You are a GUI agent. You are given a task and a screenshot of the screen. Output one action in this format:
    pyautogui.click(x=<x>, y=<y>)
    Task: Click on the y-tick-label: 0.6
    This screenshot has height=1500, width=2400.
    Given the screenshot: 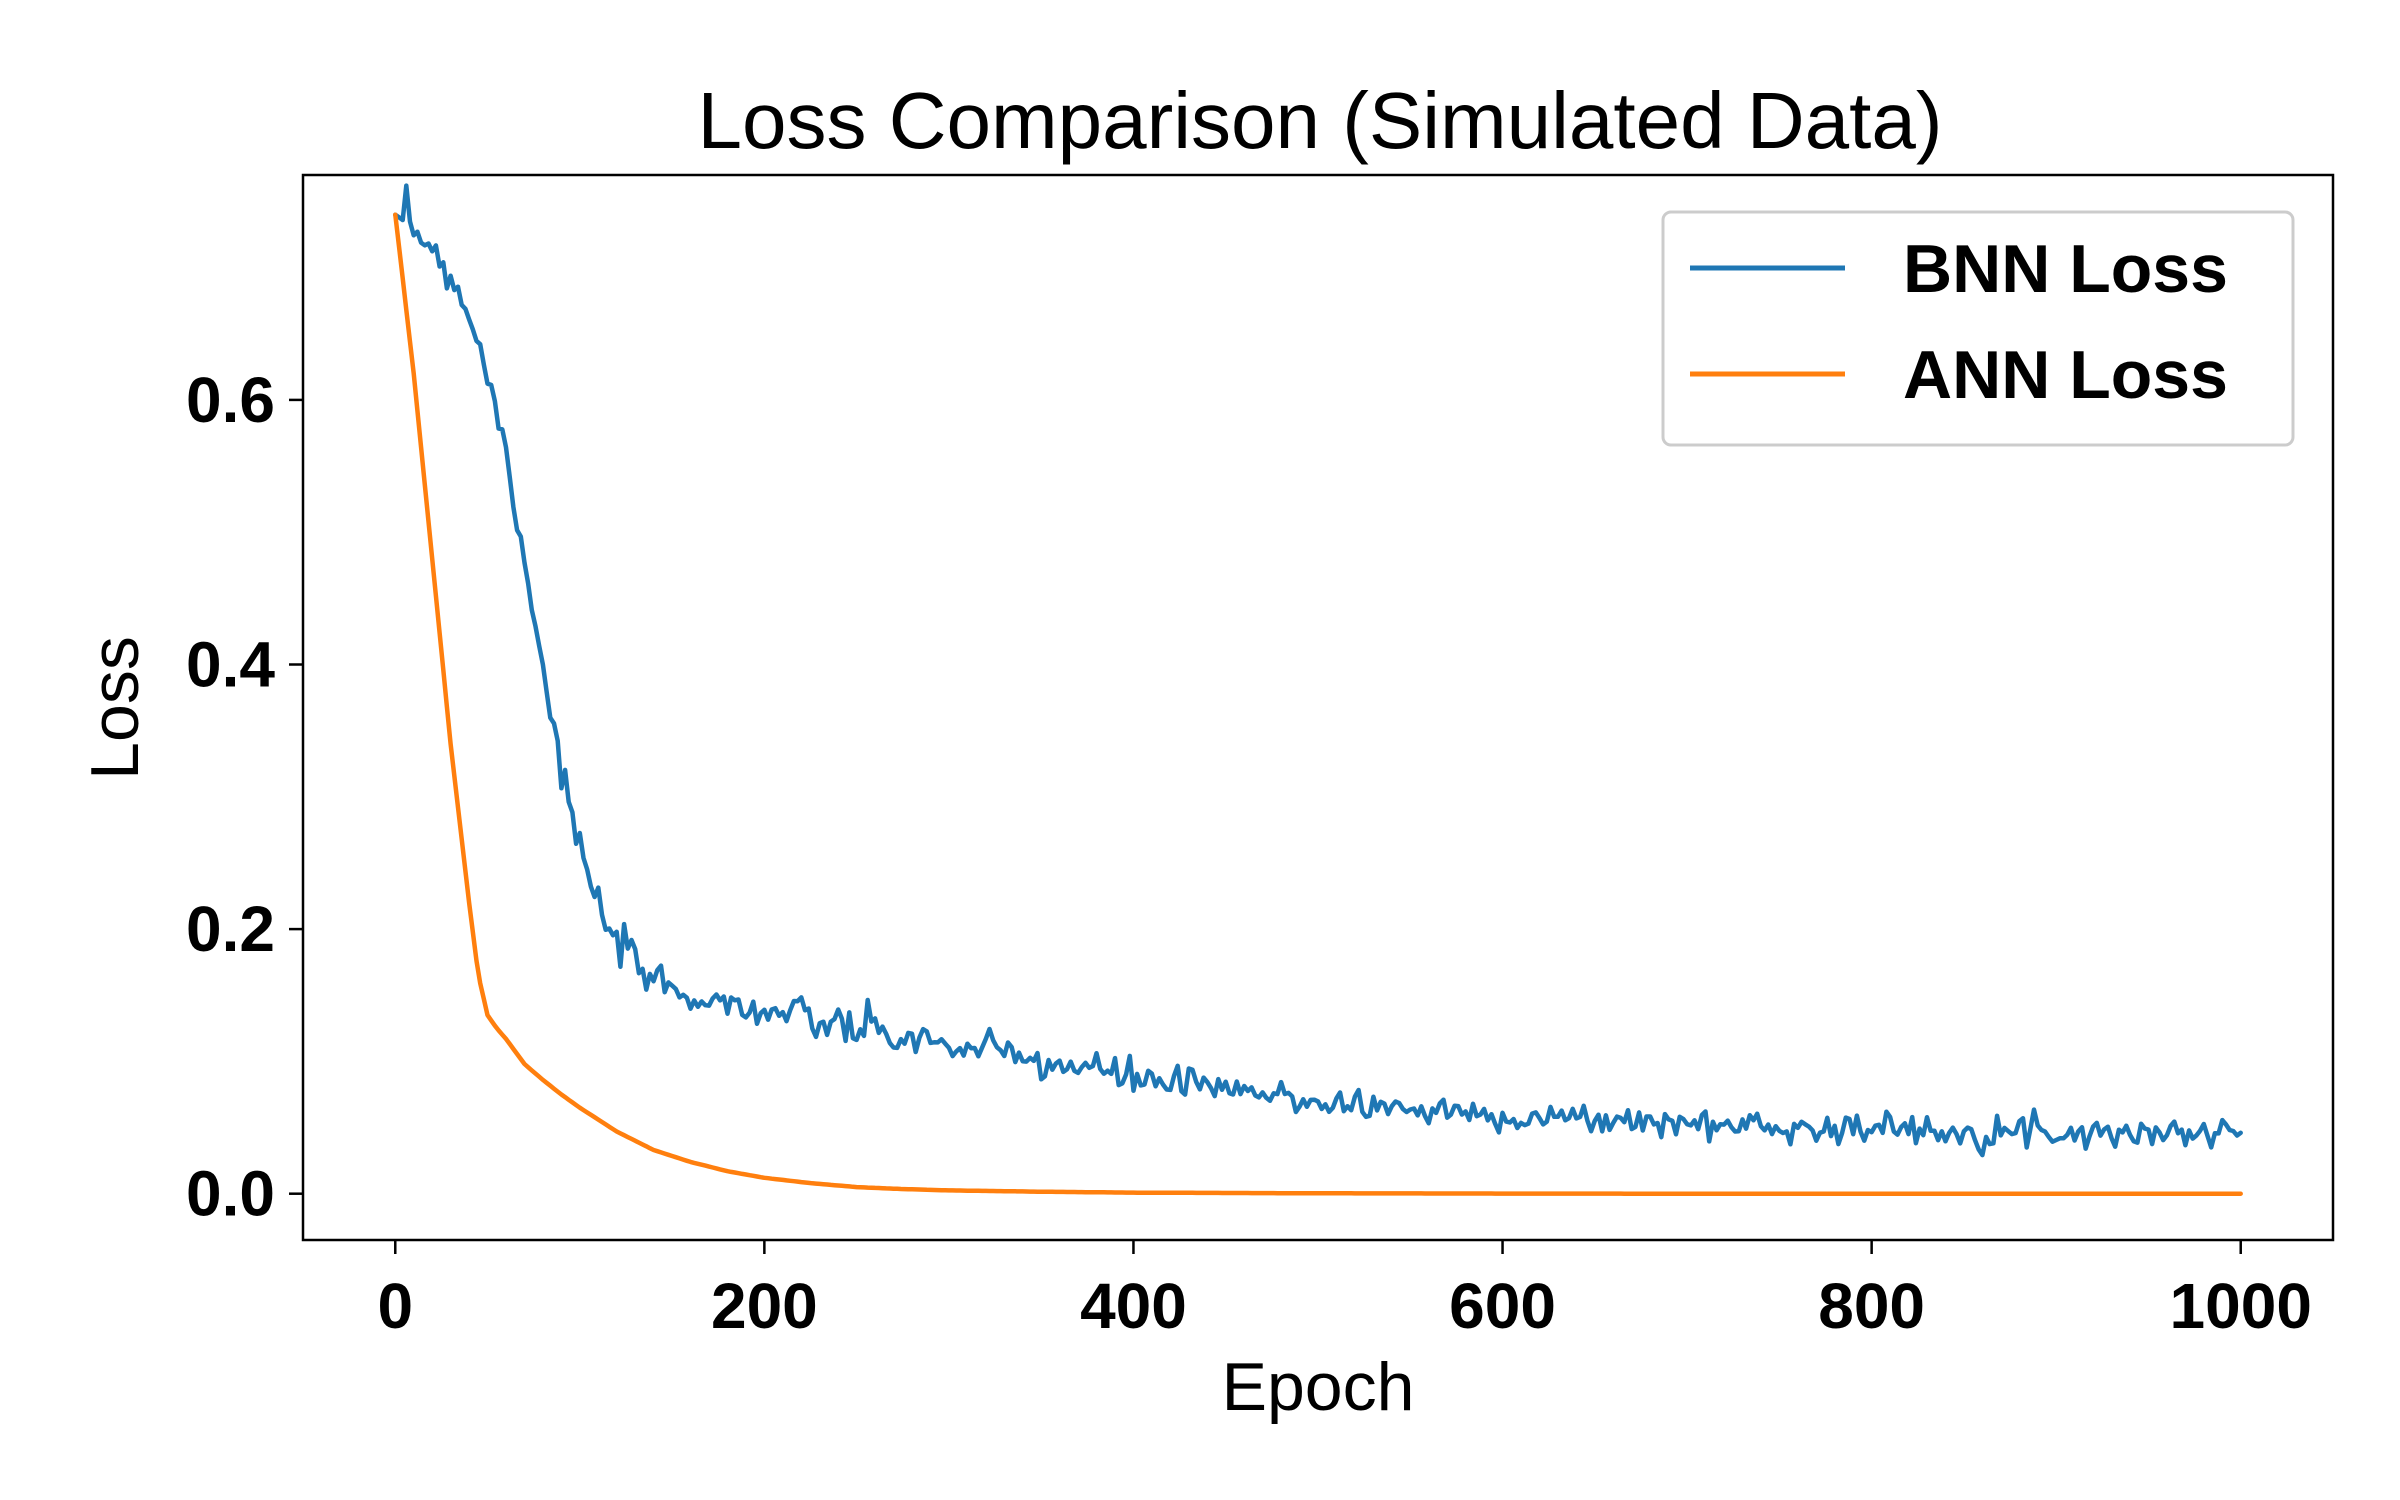 What is the action you would take?
    pyautogui.click(x=230, y=400)
    